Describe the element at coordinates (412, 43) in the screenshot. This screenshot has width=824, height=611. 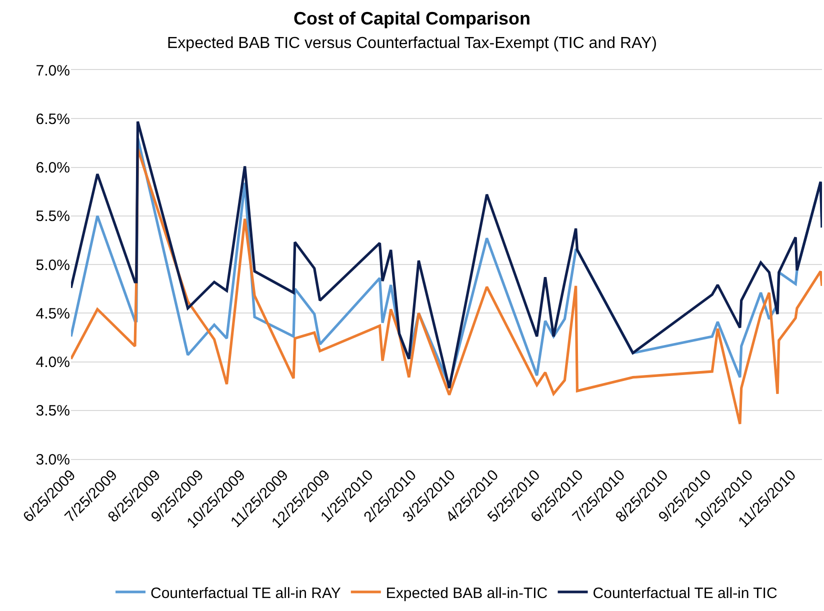
I see `chart-subtitle: Expected BAB TIC versus Counterfactual Tax-Exempt (TIC and RAY)` at that location.